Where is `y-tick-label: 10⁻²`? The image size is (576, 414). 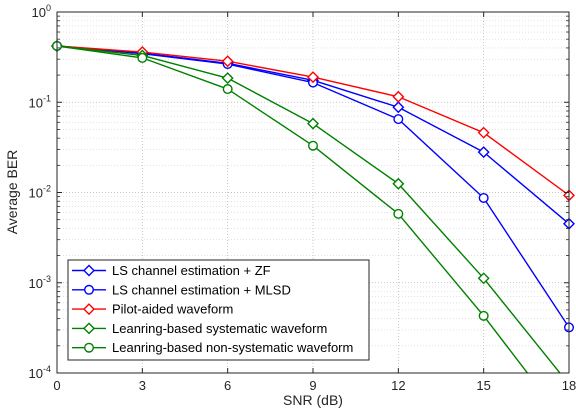
y-tick-label: 10⁻² is located at coordinates (40, 192).